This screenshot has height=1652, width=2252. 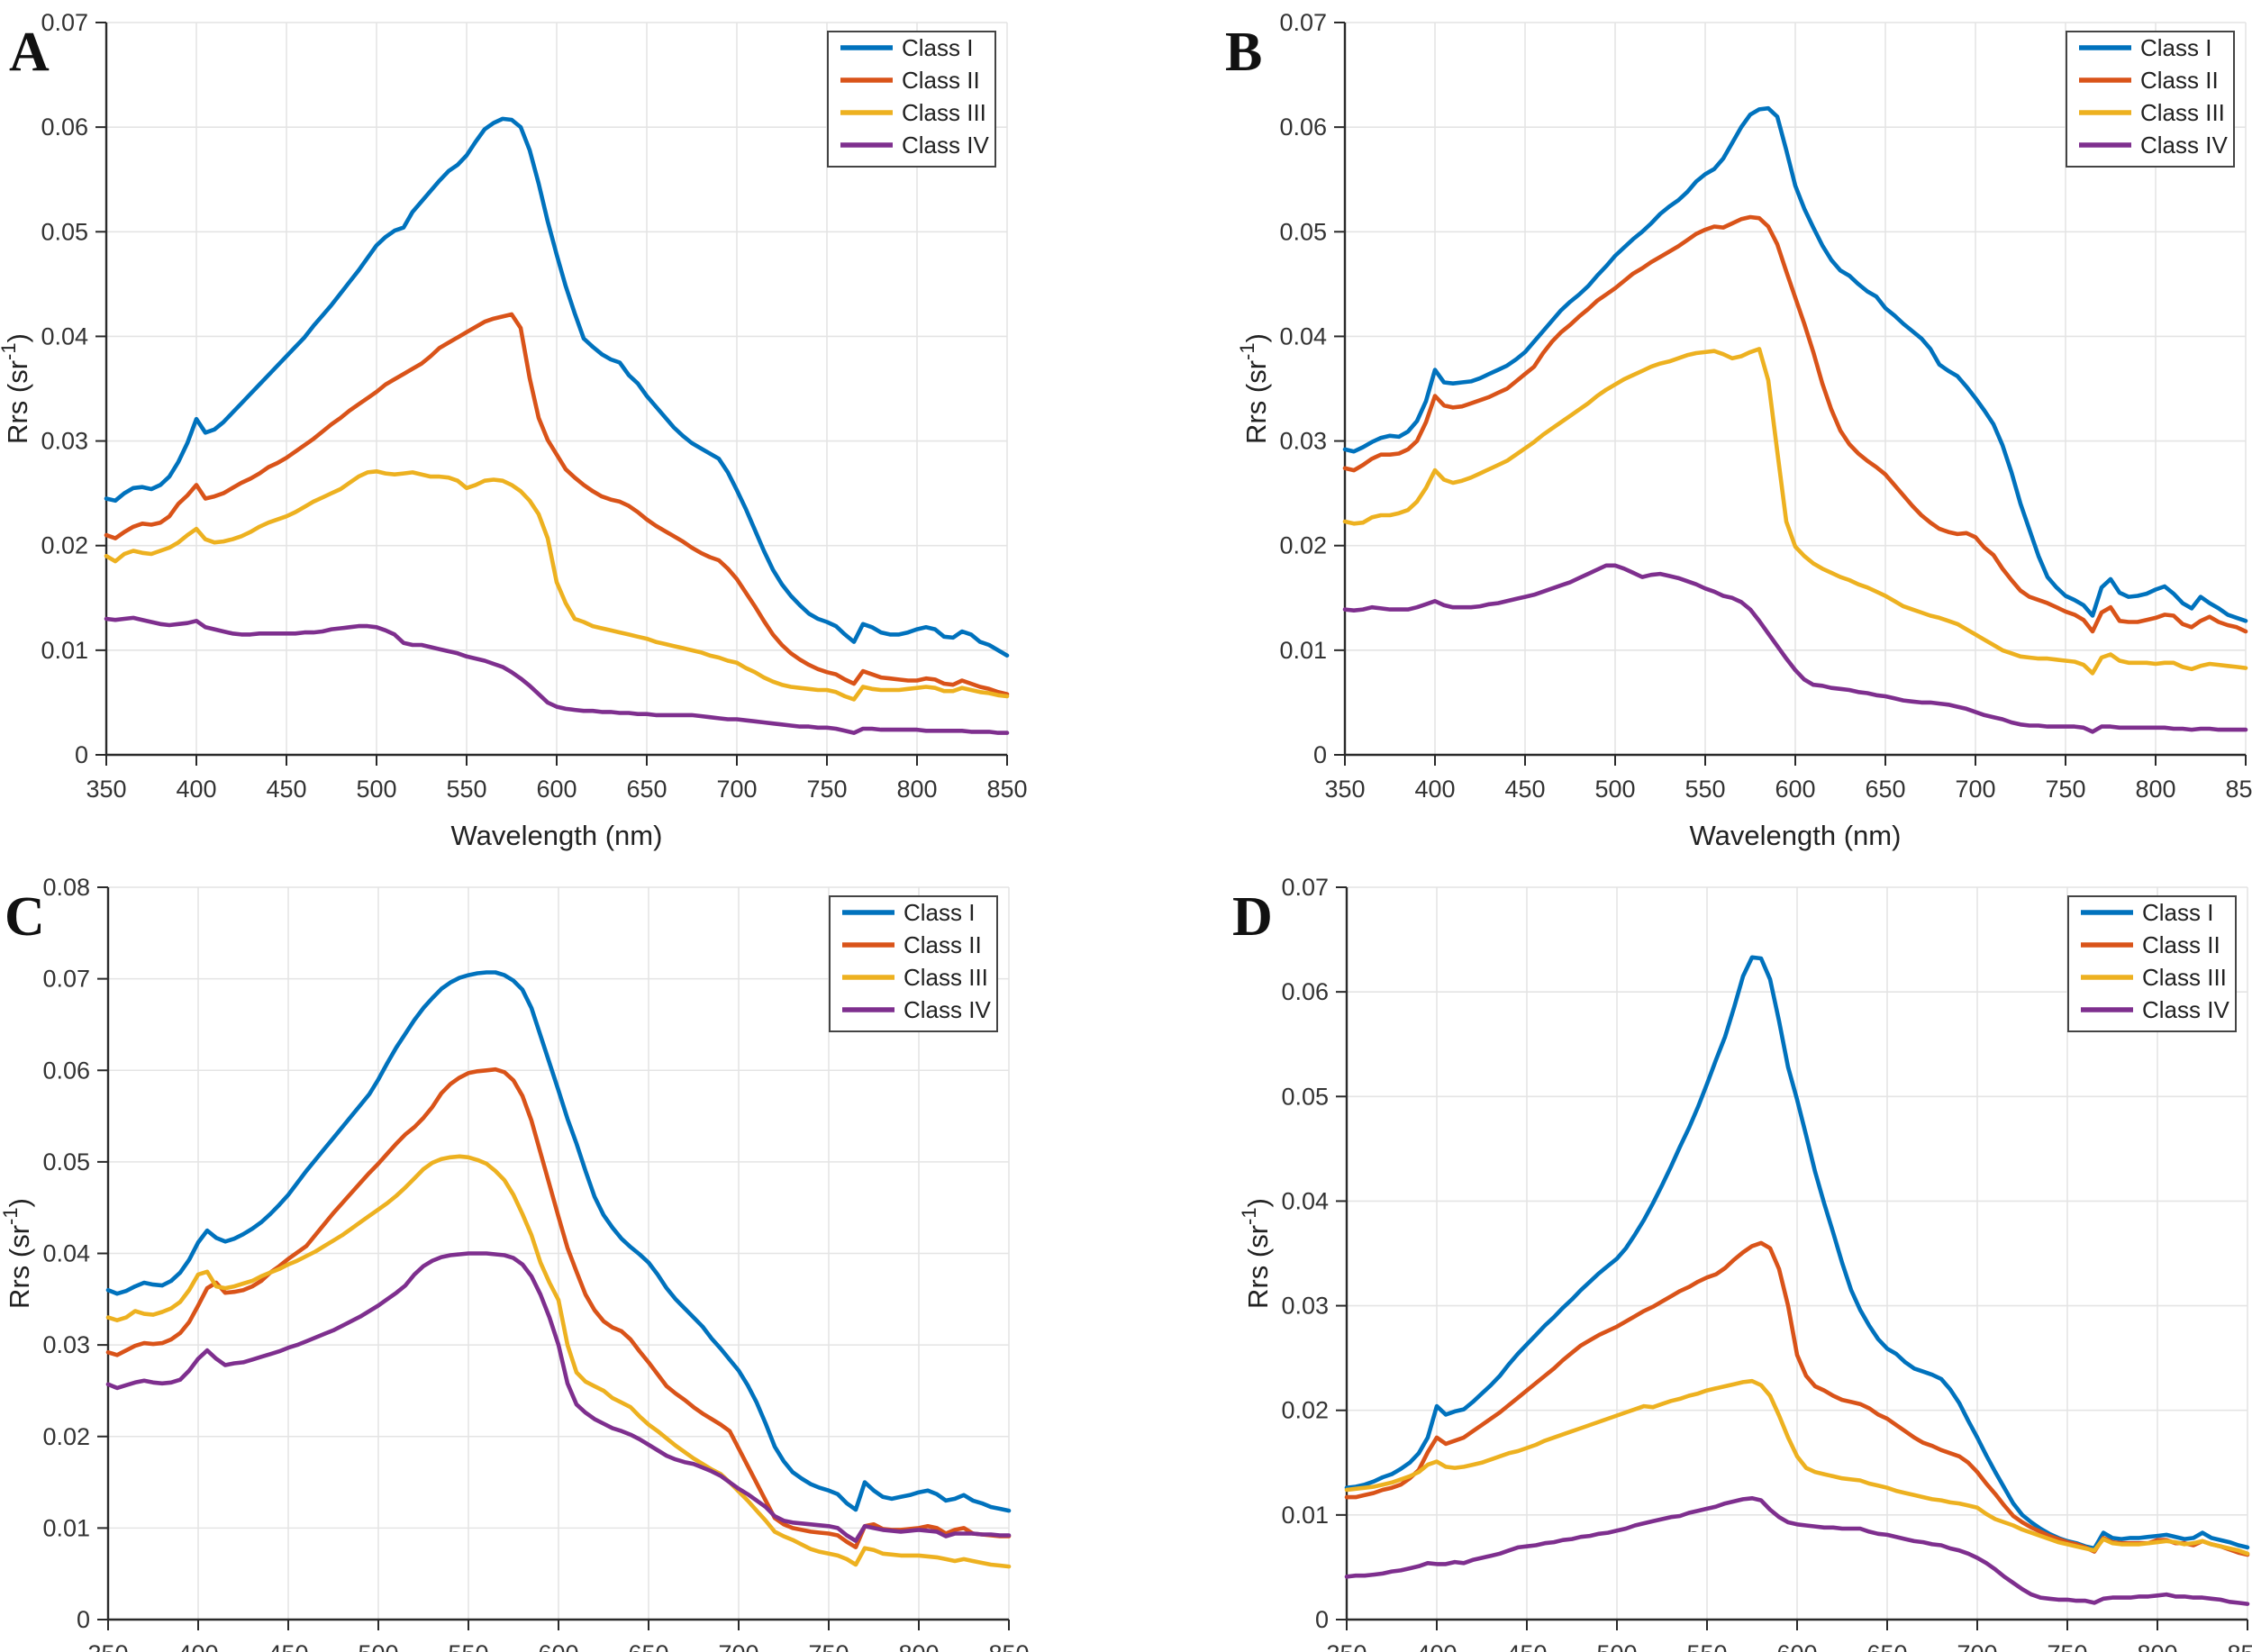 I want to click on x-tick-label: 400, so click(x=196, y=789).